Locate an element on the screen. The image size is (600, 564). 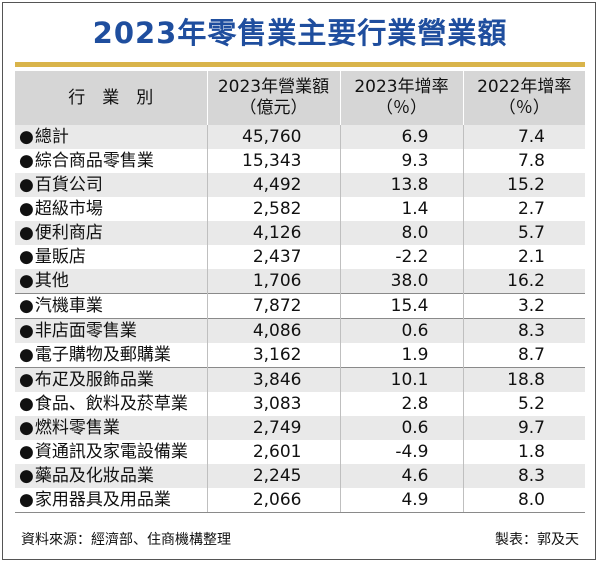
table-row: ●便利商店 4,126 8.0 5.7 is located at coordinates (300, 233).